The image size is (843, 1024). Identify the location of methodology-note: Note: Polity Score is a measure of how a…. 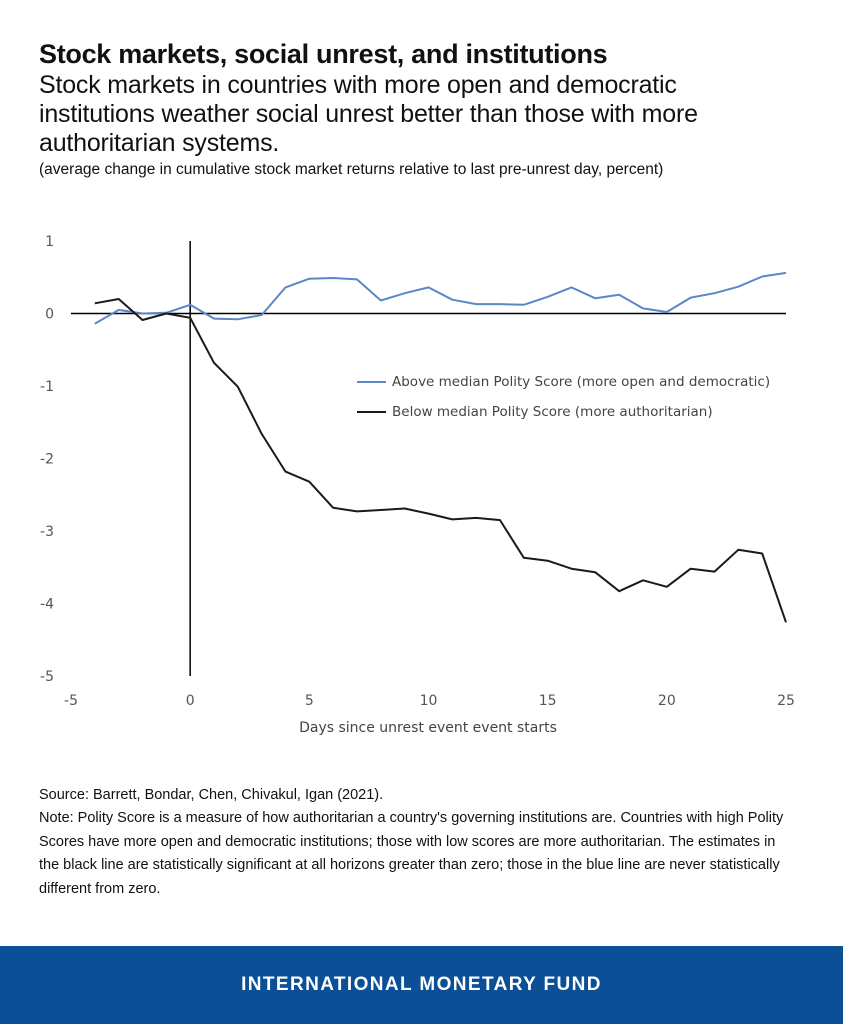
(411, 853).